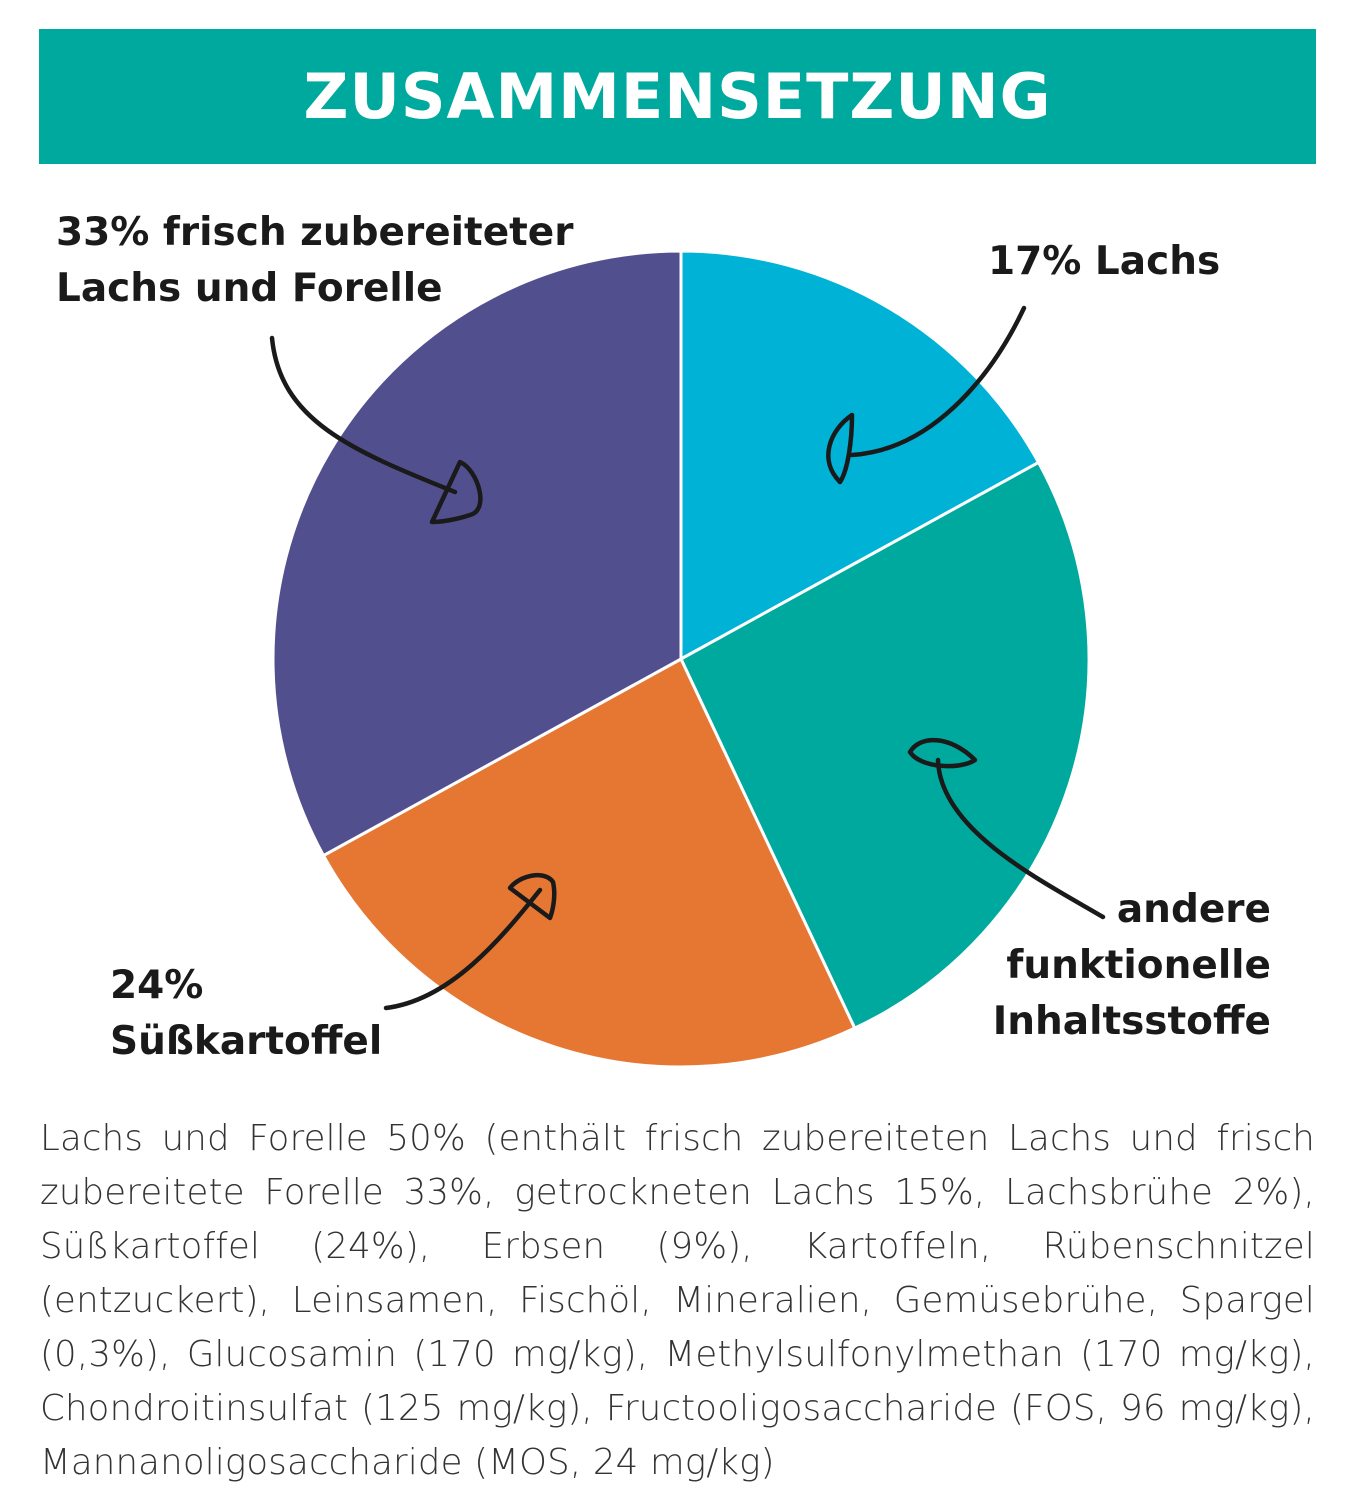  What do you see at coordinates (926, 395) in the screenshot?
I see `arrow-blue-icon` at bounding box center [926, 395].